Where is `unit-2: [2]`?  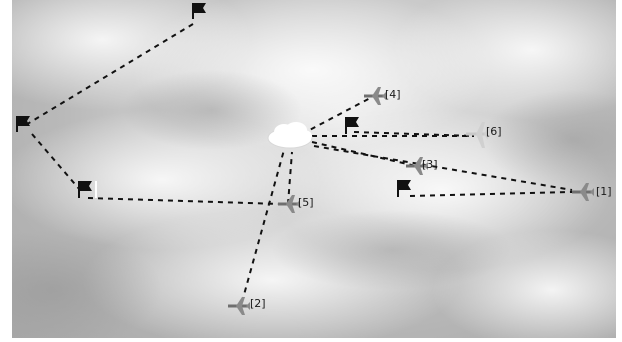
unit-2: [2] is located at coordinates (247, 306).